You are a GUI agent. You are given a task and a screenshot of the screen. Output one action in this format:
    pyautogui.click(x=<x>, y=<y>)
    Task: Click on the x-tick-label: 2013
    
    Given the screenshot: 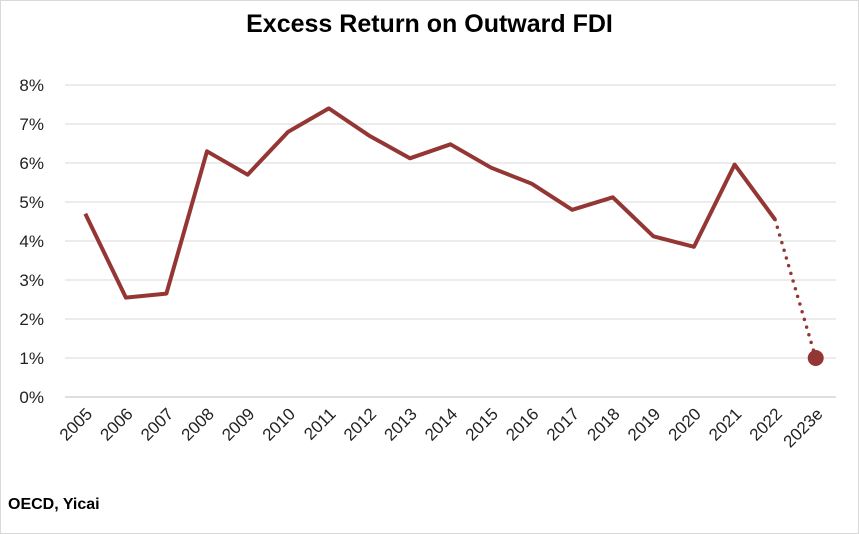 What is the action you would take?
    pyautogui.click(x=401, y=424)
    